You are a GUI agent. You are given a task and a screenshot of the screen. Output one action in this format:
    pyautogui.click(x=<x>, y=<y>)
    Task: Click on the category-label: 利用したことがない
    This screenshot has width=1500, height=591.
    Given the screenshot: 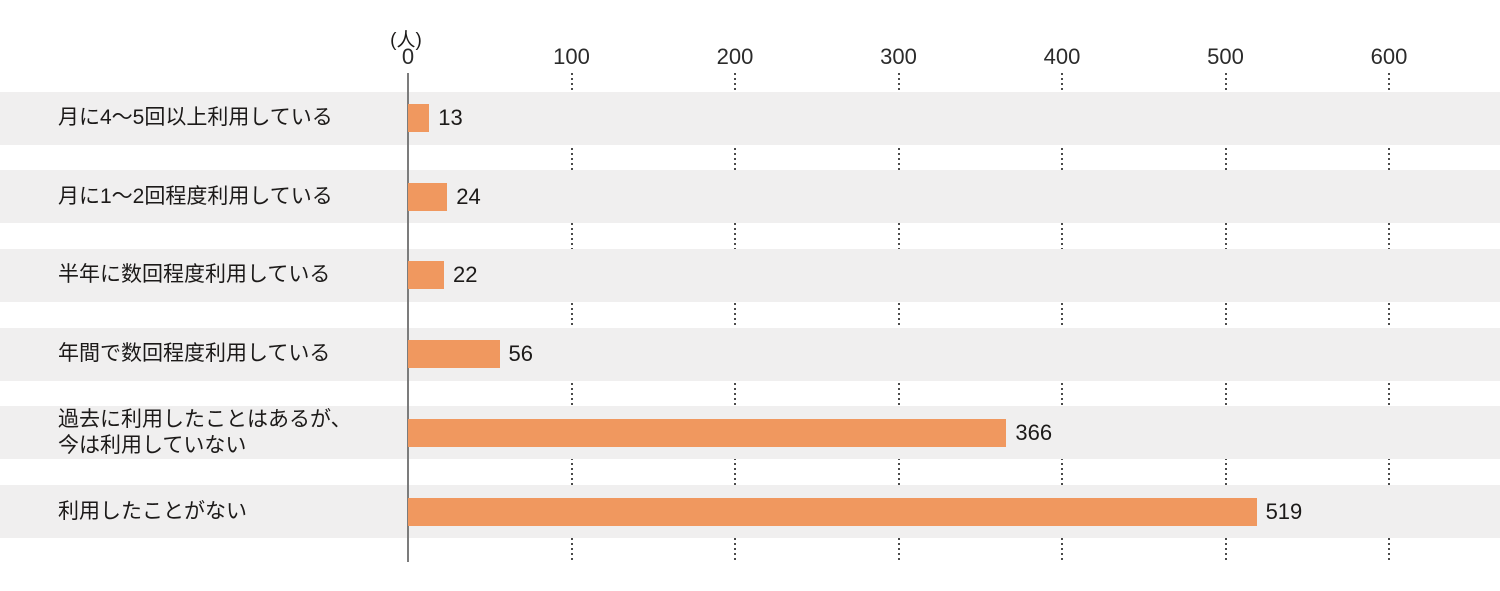 What is the action you would take?
    pyautogui.click(x=152, y=511)
    